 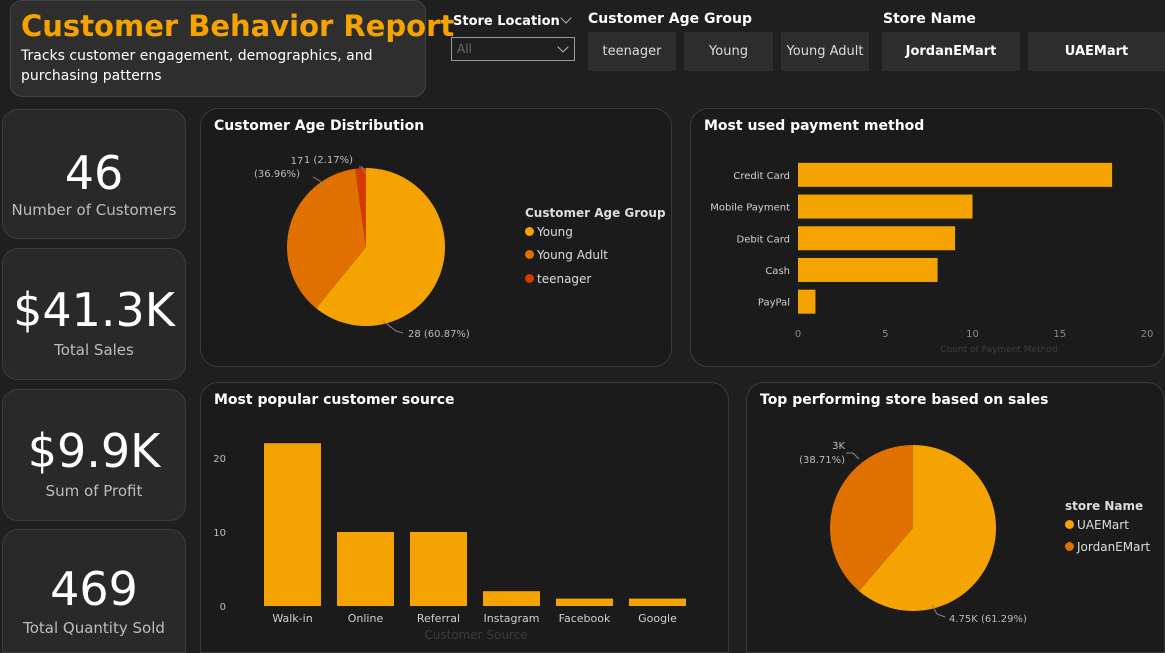 What do you see at coordinates (807, 301) in the screenshot?
I see `bar-paypal` at bounding box center [807, 301].